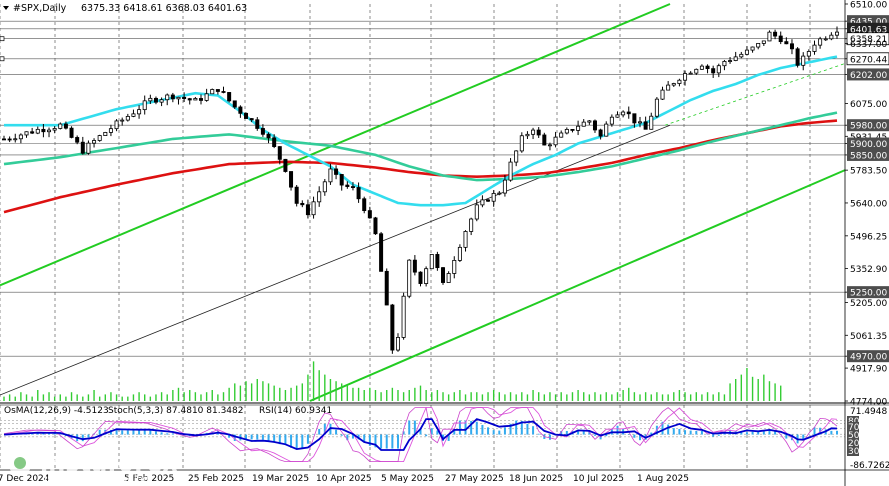 The width and height of the screenshot is (889, 486). I want to click on volume-bars, so click(392, 381).